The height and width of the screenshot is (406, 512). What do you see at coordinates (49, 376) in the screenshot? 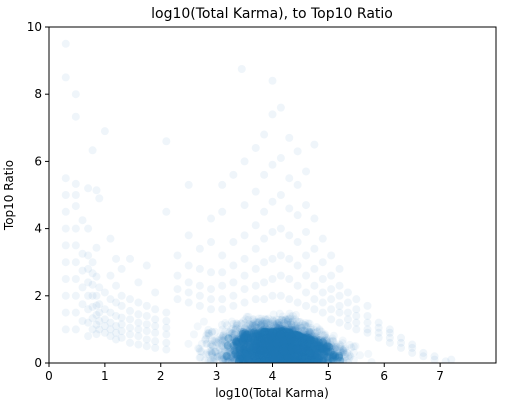
I see `x-tick-label: 0` at bounding box center [49, 376].